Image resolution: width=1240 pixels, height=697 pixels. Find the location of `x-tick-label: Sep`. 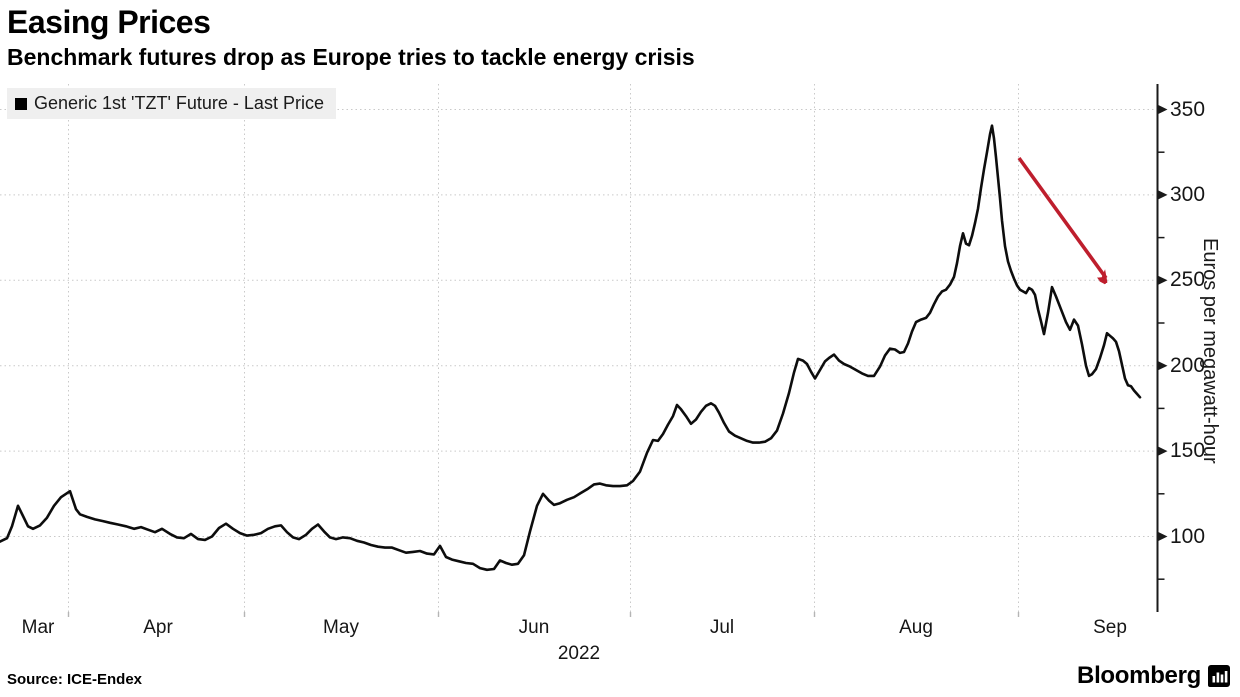

x-tick-label: Sep is located at coordinates (1110, 627).